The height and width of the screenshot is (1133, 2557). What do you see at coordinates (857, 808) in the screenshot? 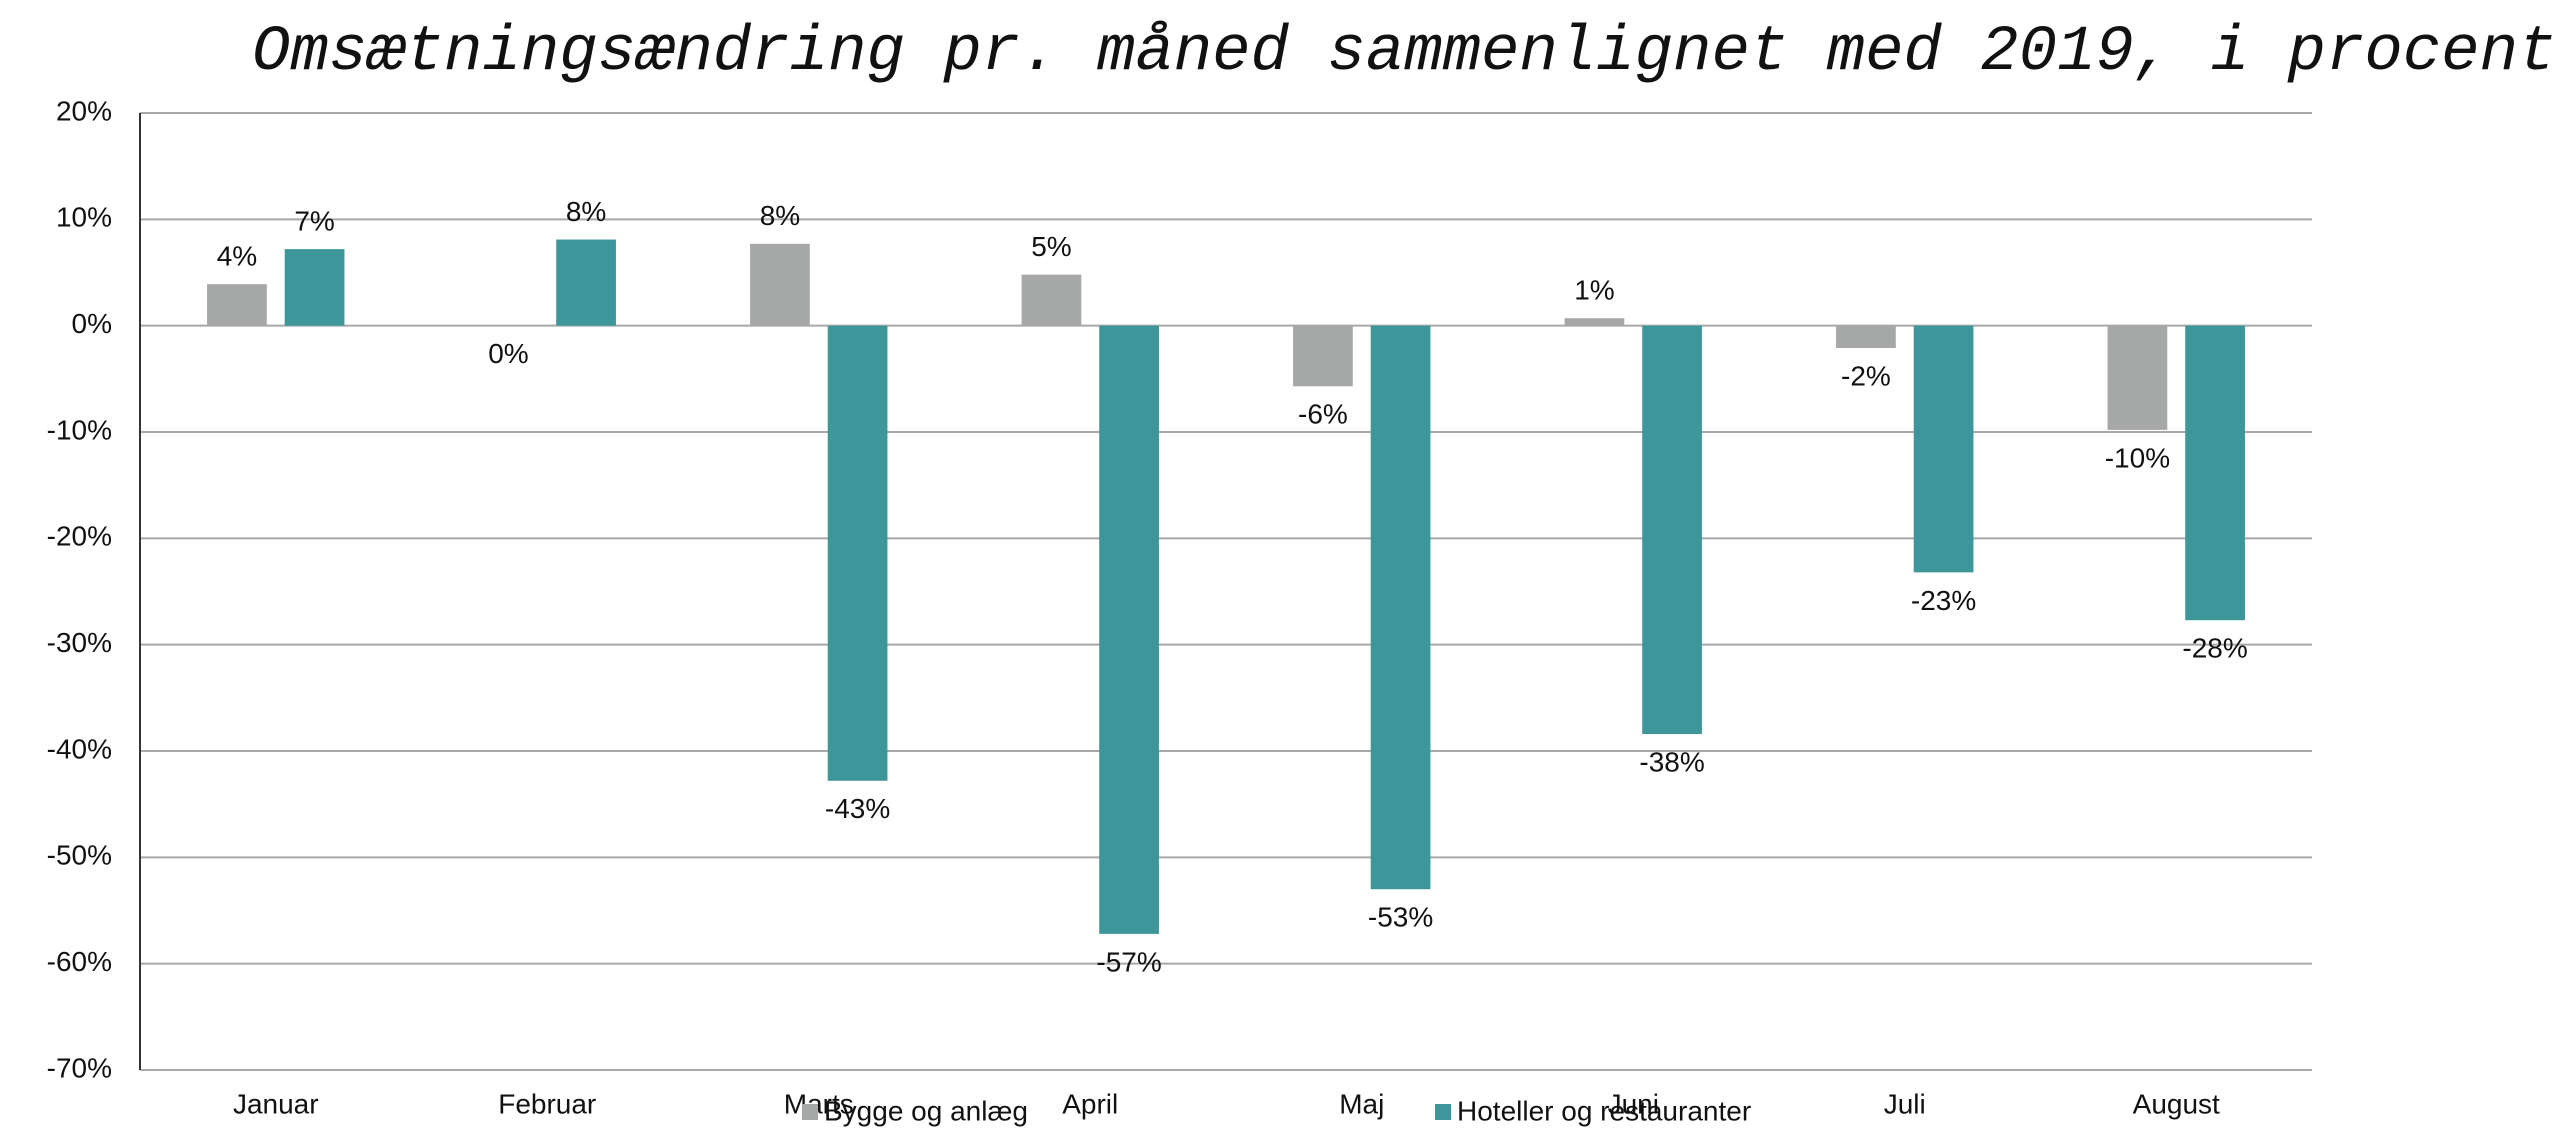
I see `data-label: -43%` at bounding box center [857, 808].